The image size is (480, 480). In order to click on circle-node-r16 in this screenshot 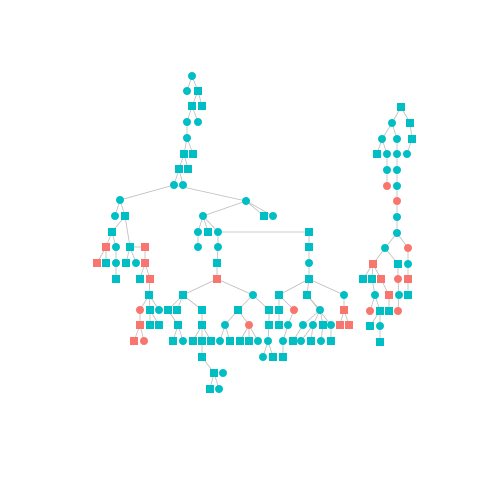, I will do `click(397, 217)`.